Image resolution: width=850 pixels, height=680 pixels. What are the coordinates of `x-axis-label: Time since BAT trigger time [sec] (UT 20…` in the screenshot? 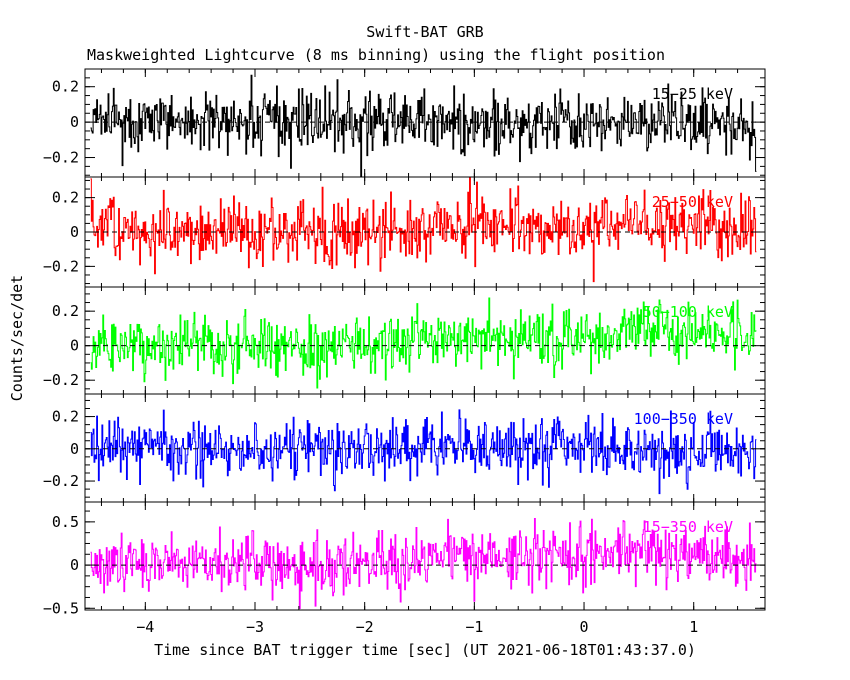 It's located at (425, 650).